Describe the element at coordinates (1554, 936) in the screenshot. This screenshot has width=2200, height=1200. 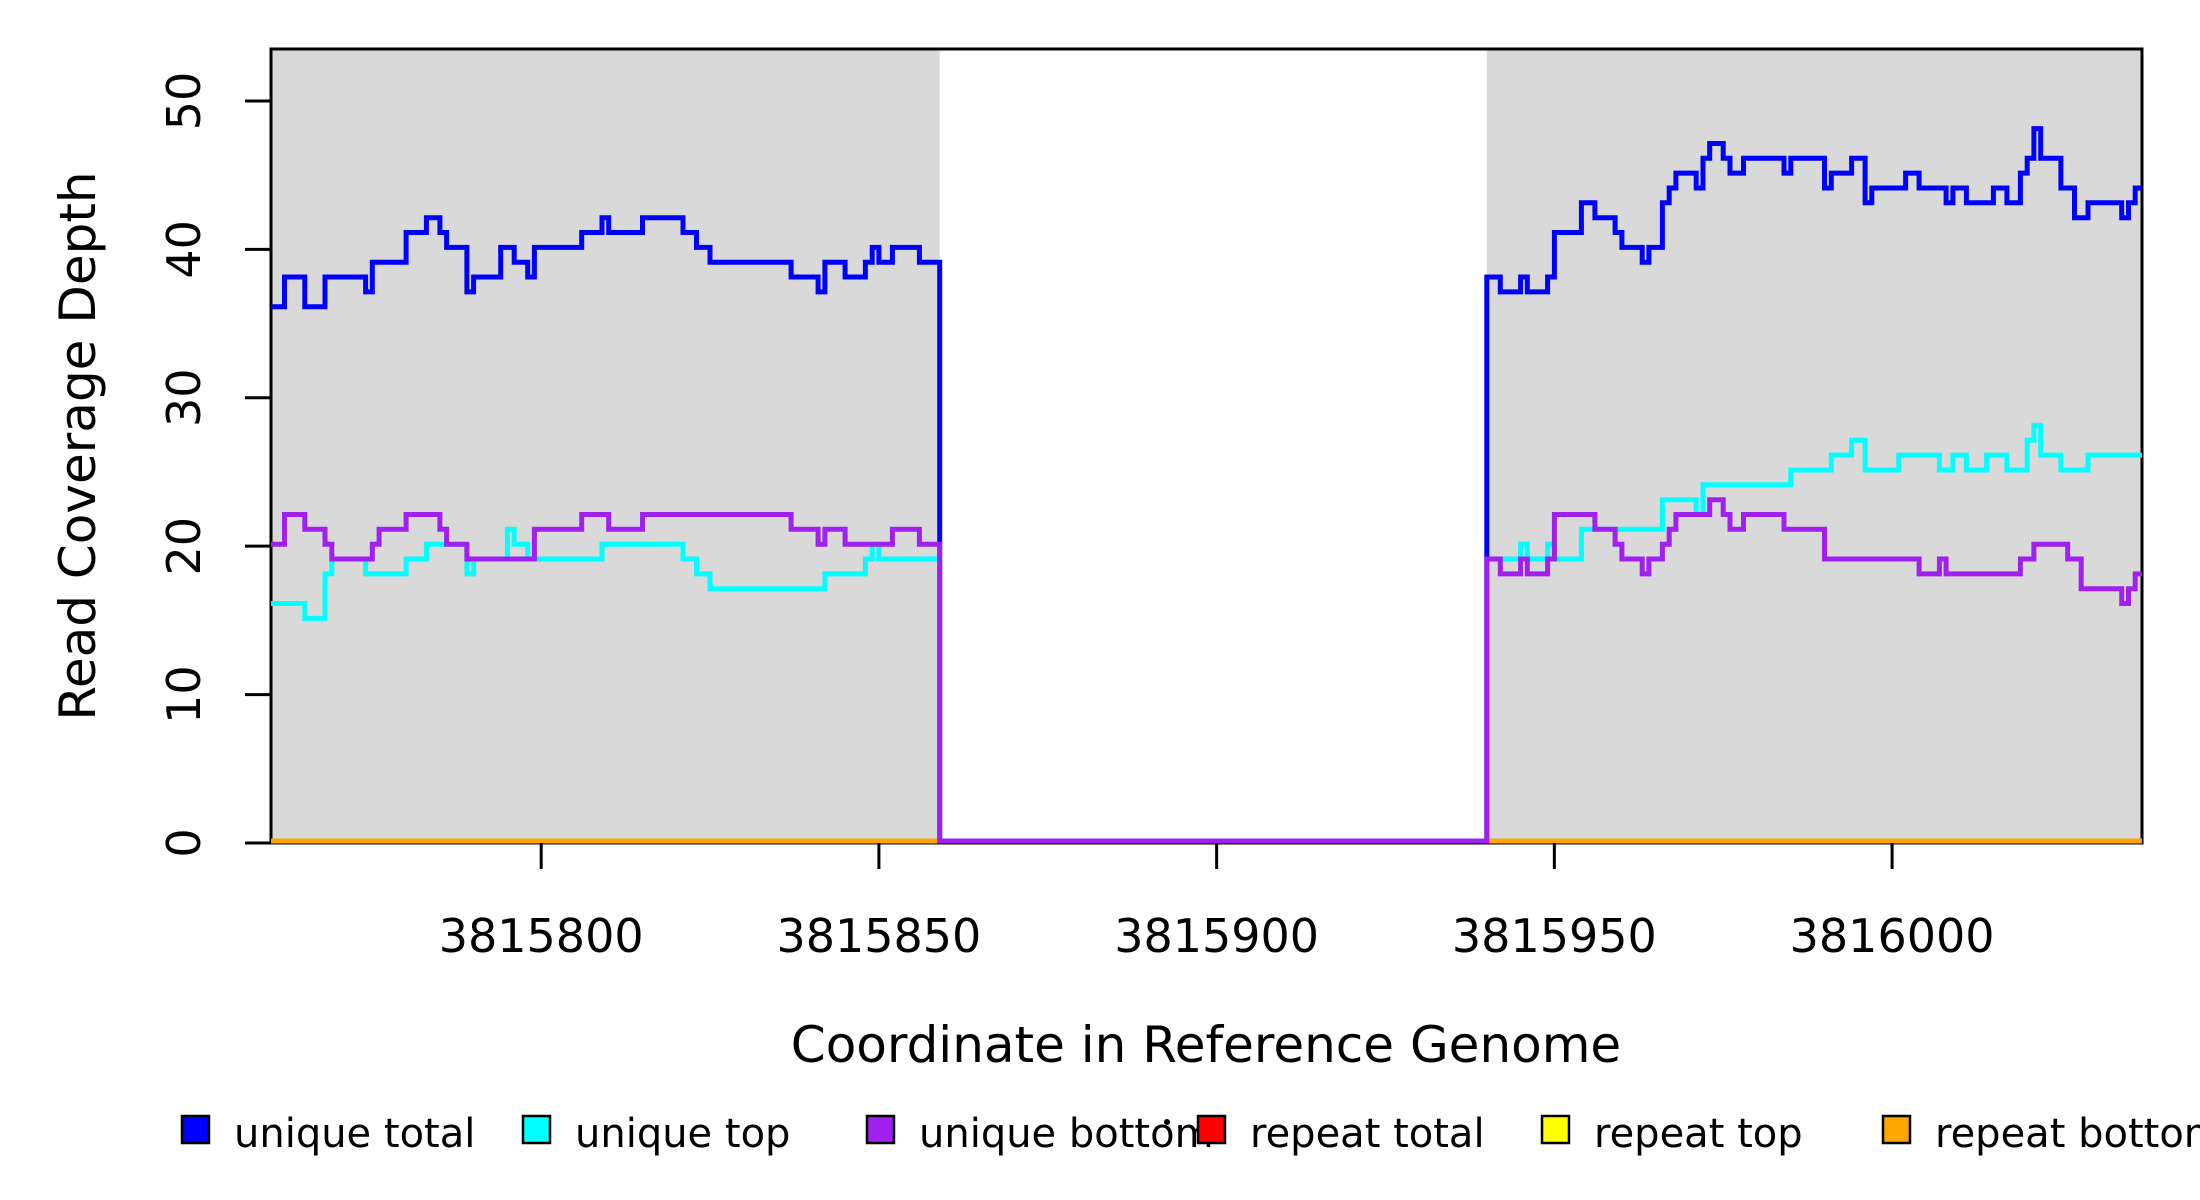
I see `x-tick-label: 3815950` at that location.